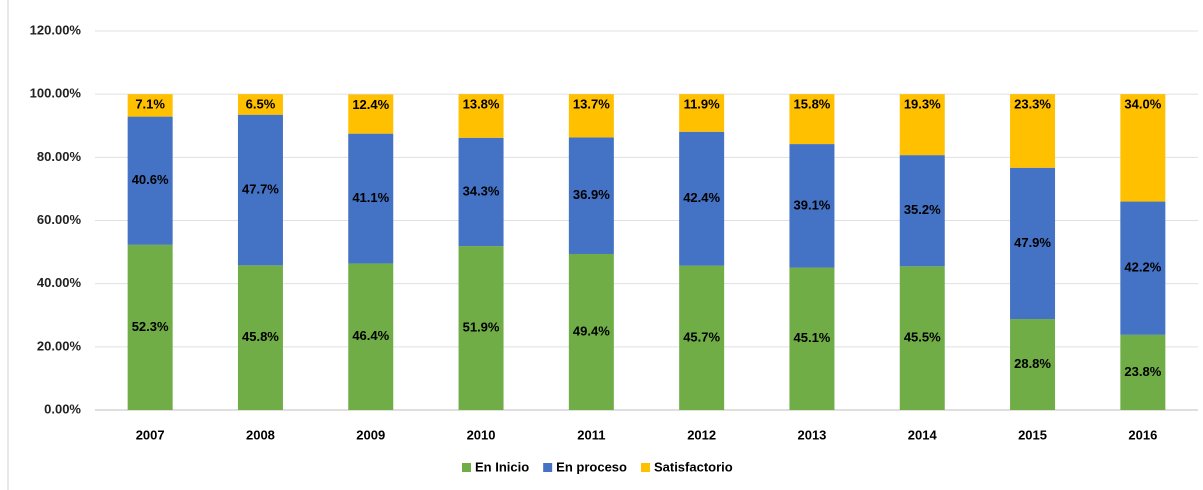 Image resolution: width=1203 pixels, height=490 pixels. What do you see at coordinates (591, 104) in the screenshot?
I see `data-label: 13.7%` at bounding box center [591, 104].